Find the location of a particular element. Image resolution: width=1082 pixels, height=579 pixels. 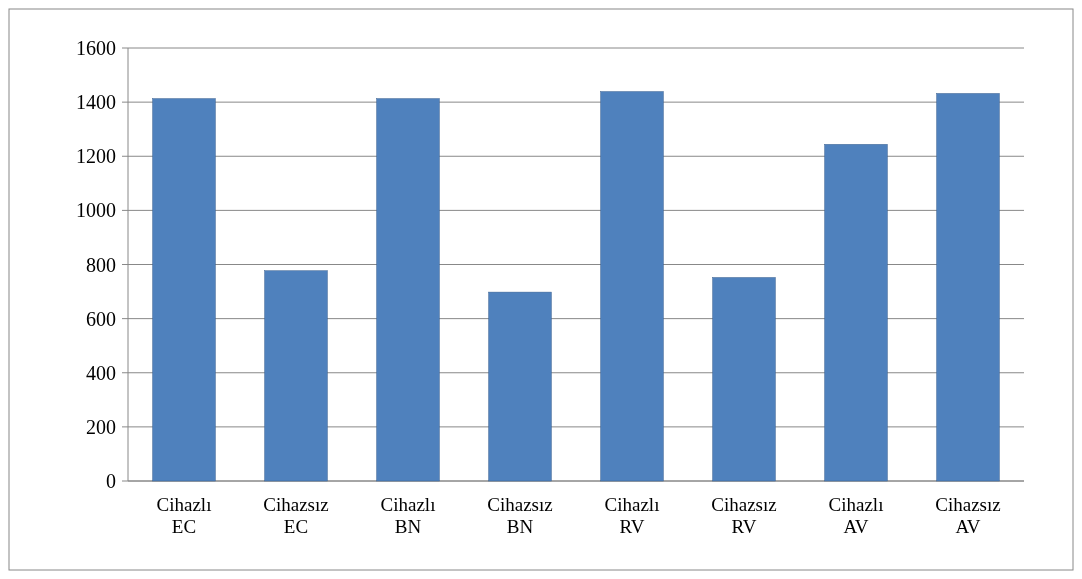

y-tick-label: 1200 is located at coordinates (96, 156).